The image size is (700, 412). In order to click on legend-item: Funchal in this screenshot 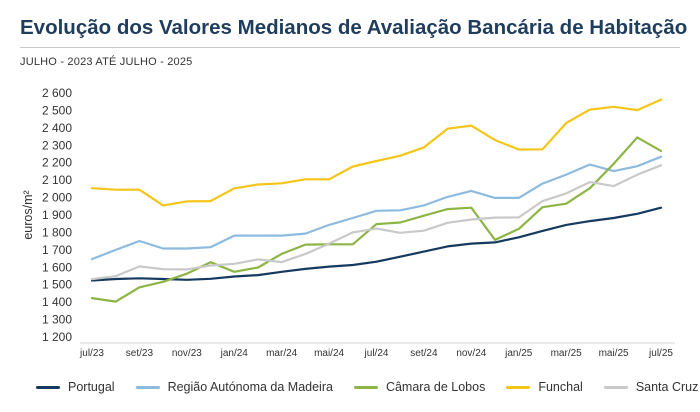, I will do `click(544, 387)`.